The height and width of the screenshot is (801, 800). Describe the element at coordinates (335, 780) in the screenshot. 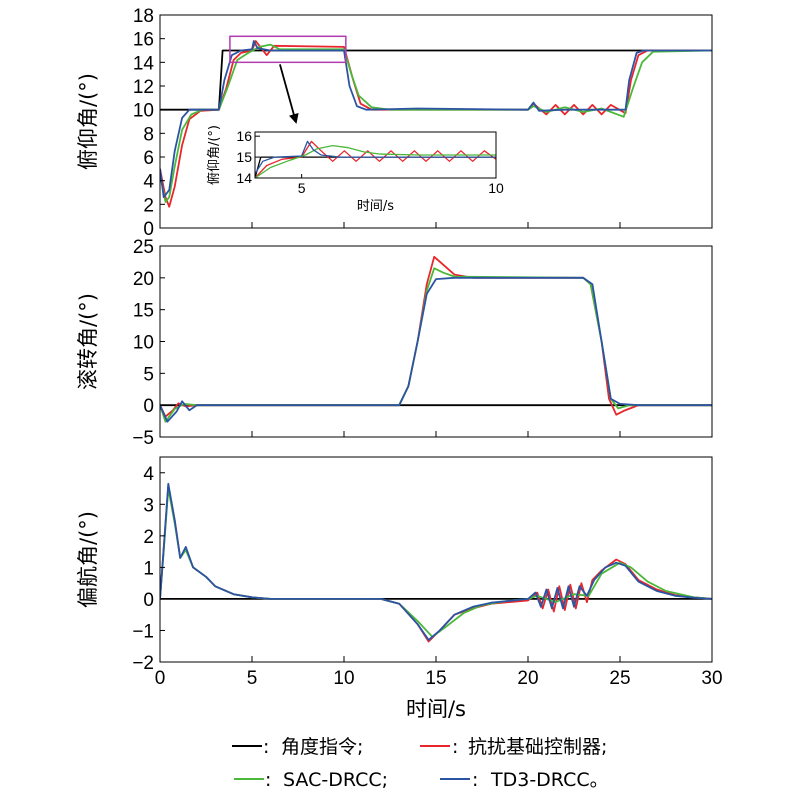

I see `legend-label-sac: SAC-DRCC;` at that location.